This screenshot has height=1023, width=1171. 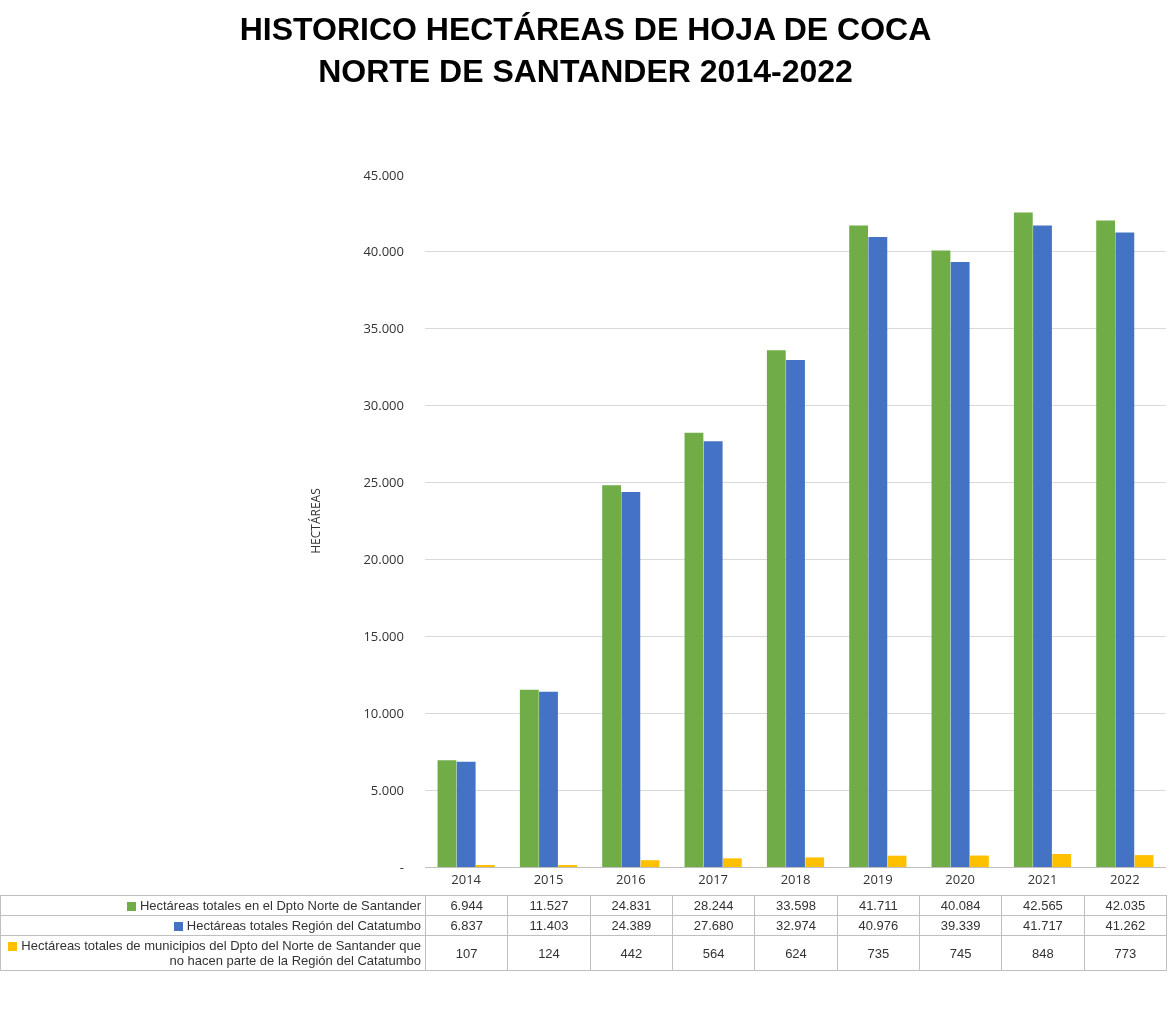 I want to click on y-tick-label: 35.000, so click(x=383, y=328).